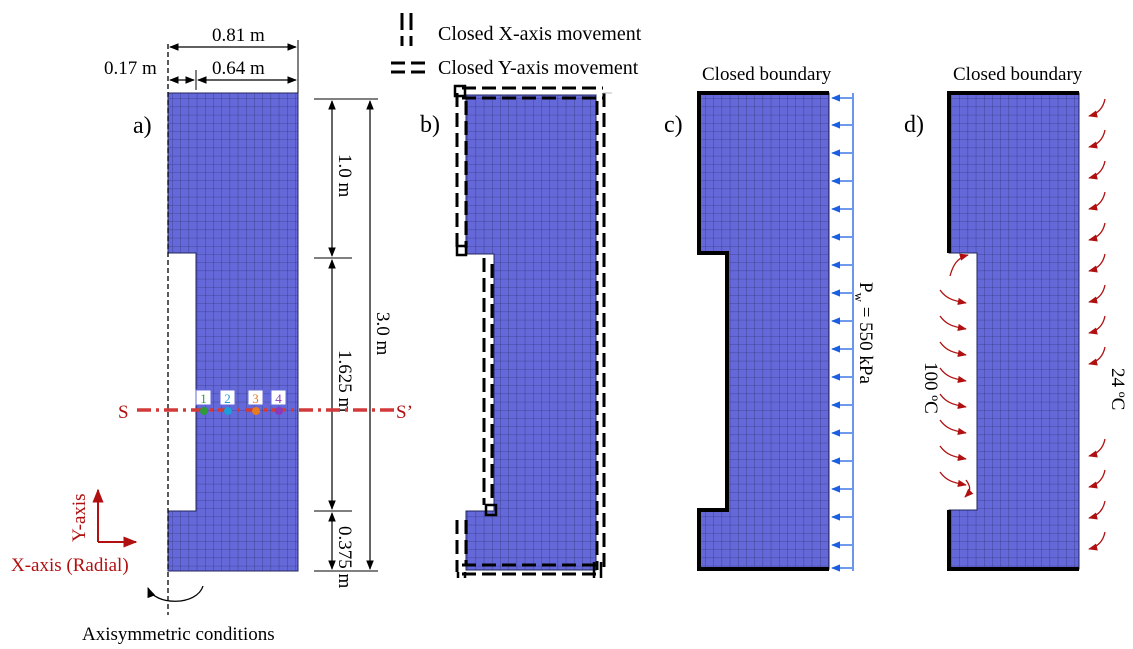  I want to click on panel-b-corner-nodes, so click(528, 331).